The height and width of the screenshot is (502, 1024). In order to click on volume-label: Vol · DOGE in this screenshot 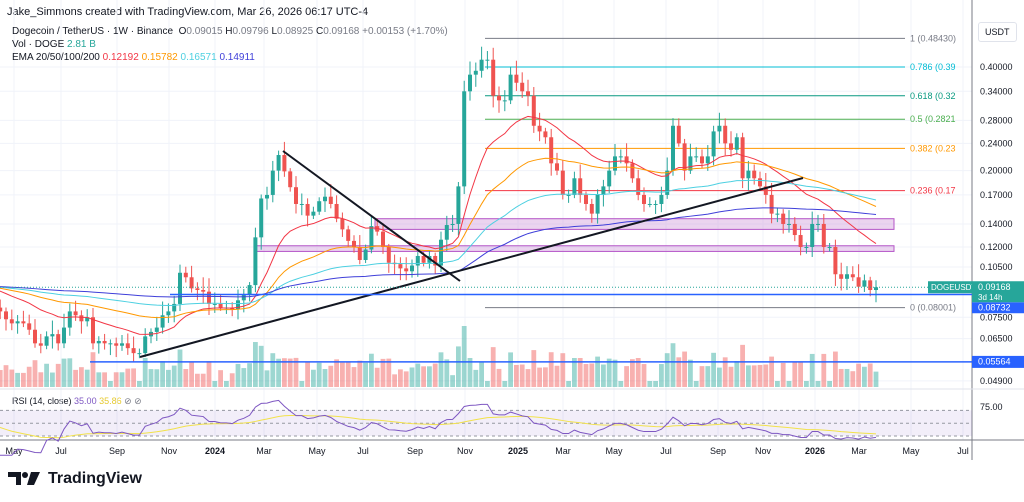, I will do `click(38, 44)`.